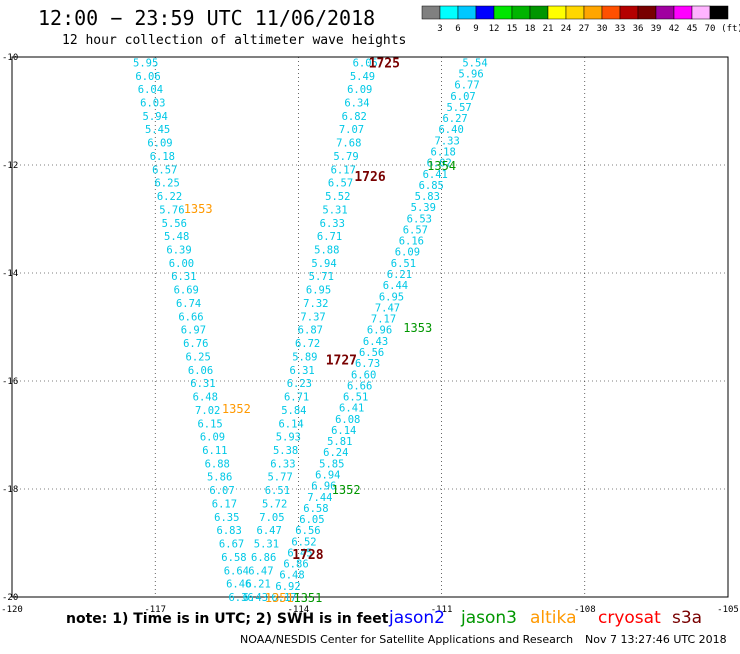 This screenshot has height=654, width=740. What do you see at coordinates (512, 29) in the screenshot?
I see `colorbar-tick-label: 15` at bounding box center [512, 29].